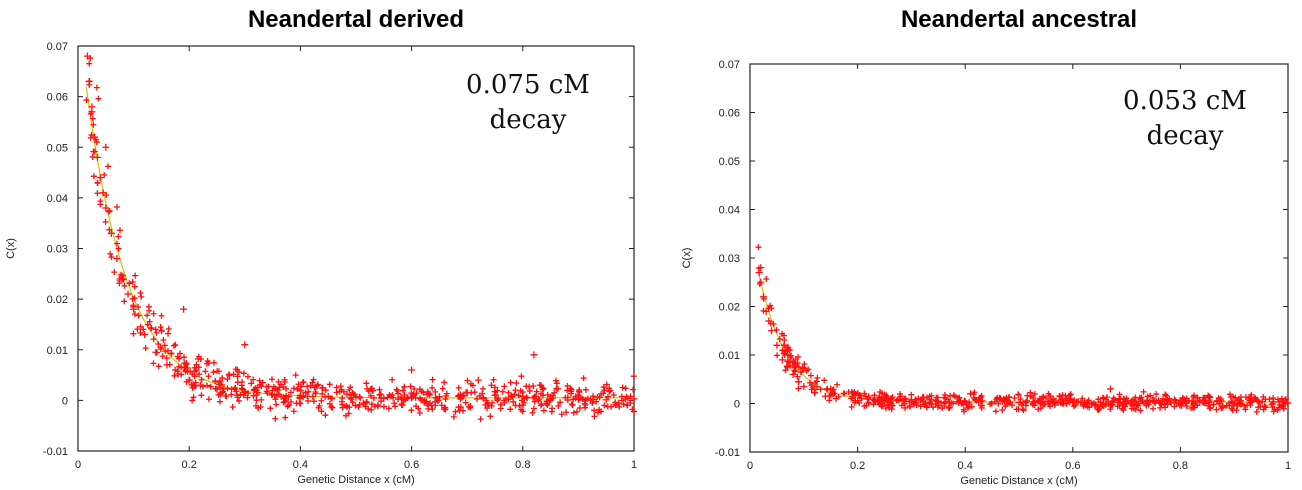  Describe the element at coordinates (1019, 19) in the screenshot. I see `chart-title-right: Neandertal ancestral` at that location.